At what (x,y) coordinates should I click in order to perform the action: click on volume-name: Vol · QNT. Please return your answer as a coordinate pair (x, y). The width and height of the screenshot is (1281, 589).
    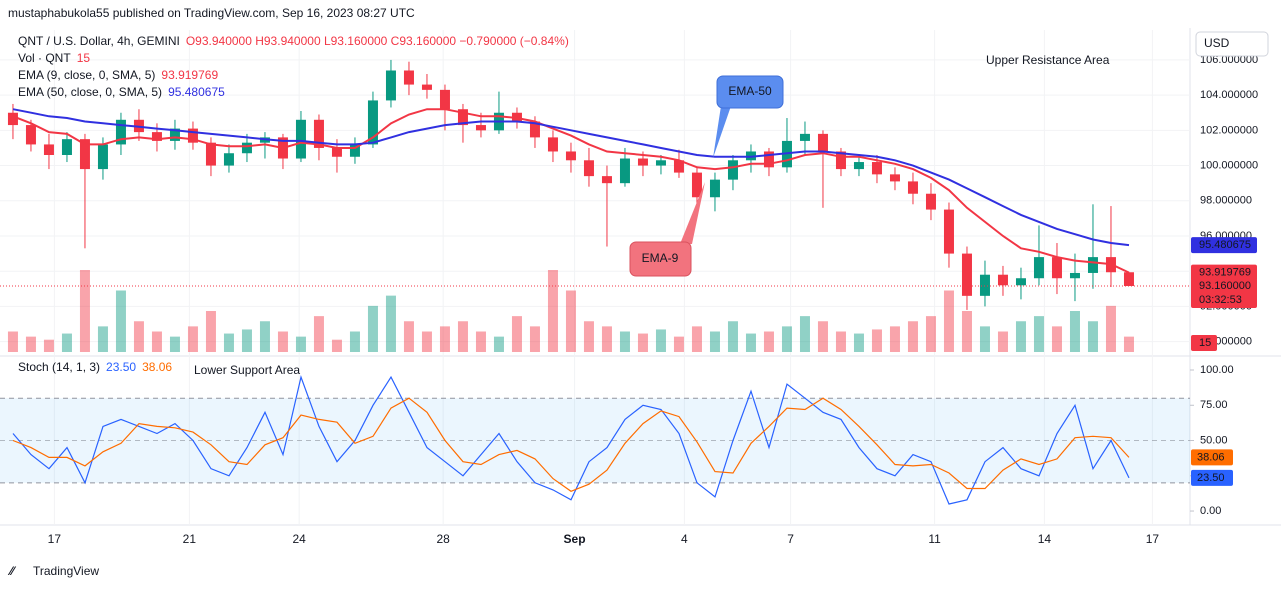
    Looking at the image, I should click on (44, 58).